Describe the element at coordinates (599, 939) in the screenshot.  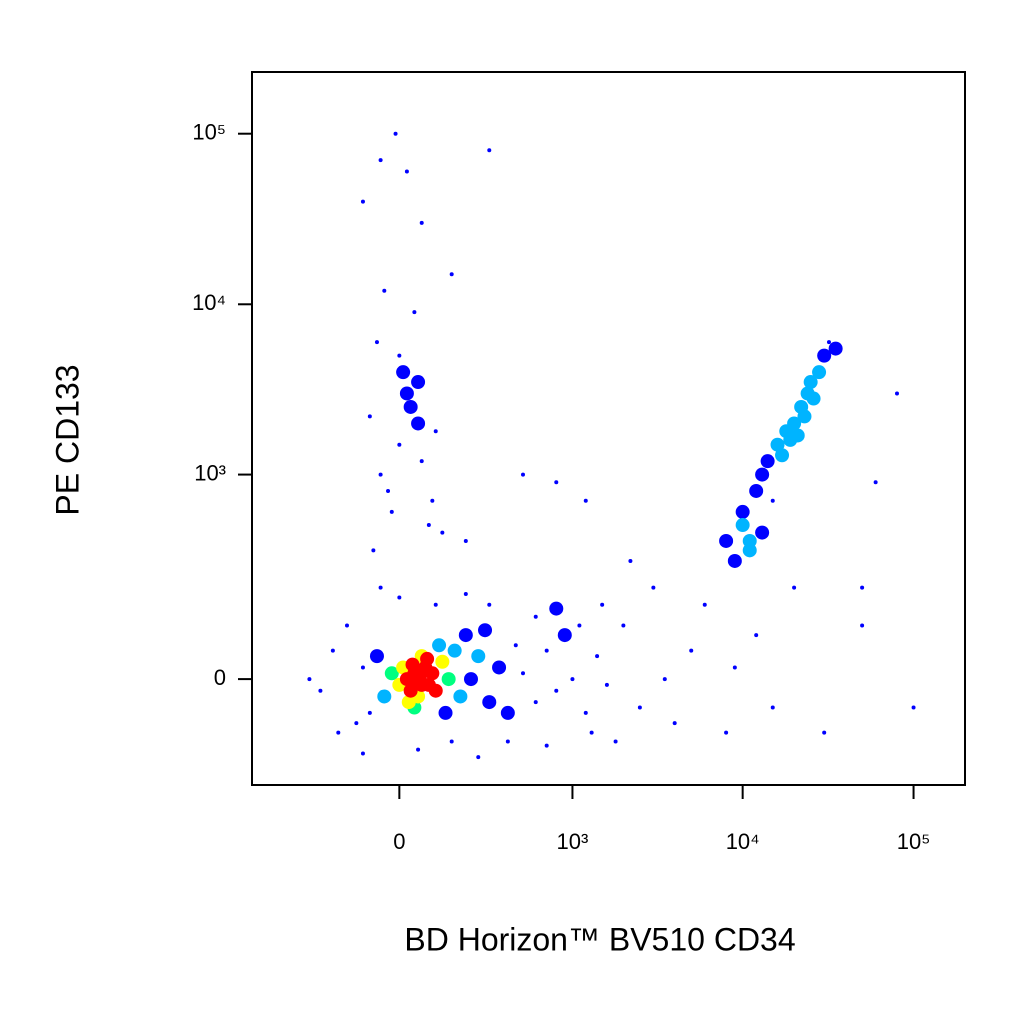
I see `x-axis-title: BD Horizon™ BV510 CD34` at that location.